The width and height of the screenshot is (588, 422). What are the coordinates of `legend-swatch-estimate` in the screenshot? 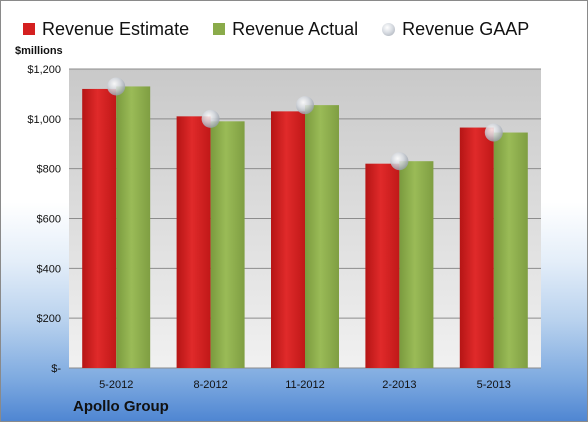 It's located at (29, 29).